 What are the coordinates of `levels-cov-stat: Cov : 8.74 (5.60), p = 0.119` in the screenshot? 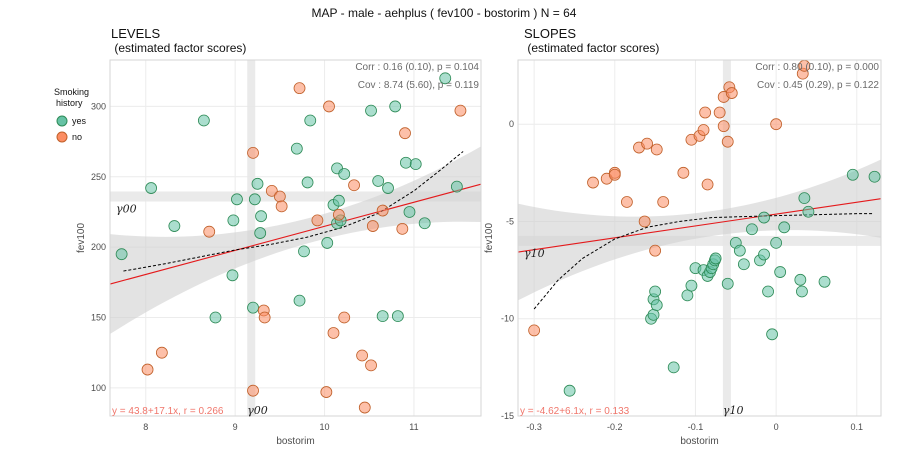 It's located at (419, 85).